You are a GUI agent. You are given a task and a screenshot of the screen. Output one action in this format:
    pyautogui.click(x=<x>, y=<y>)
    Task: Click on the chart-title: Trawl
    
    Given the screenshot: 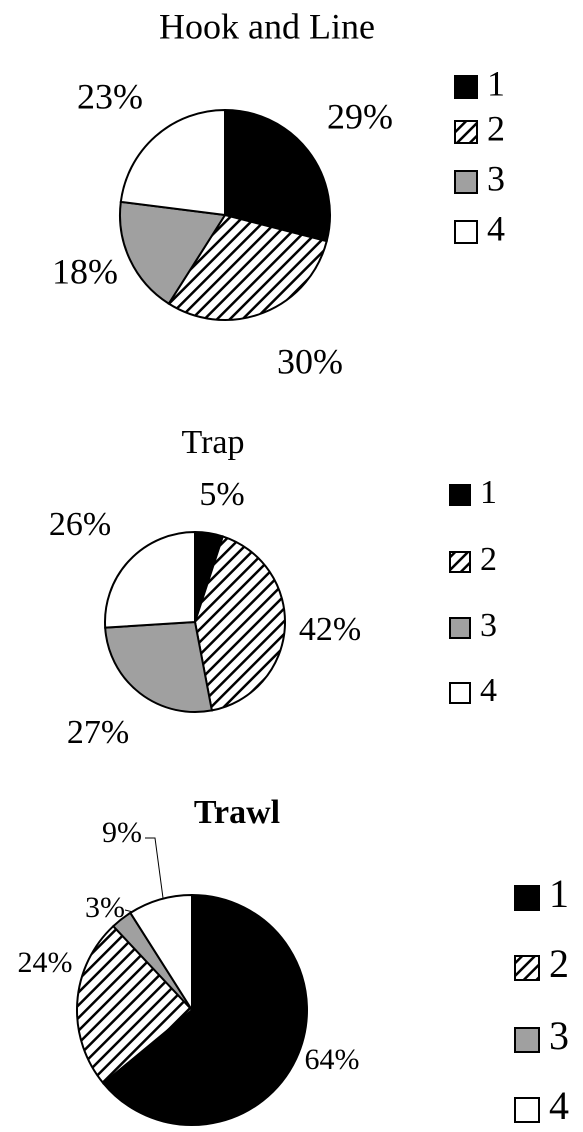 What is the action you would take?
    pyautogui.click(x=237, y=812)
    